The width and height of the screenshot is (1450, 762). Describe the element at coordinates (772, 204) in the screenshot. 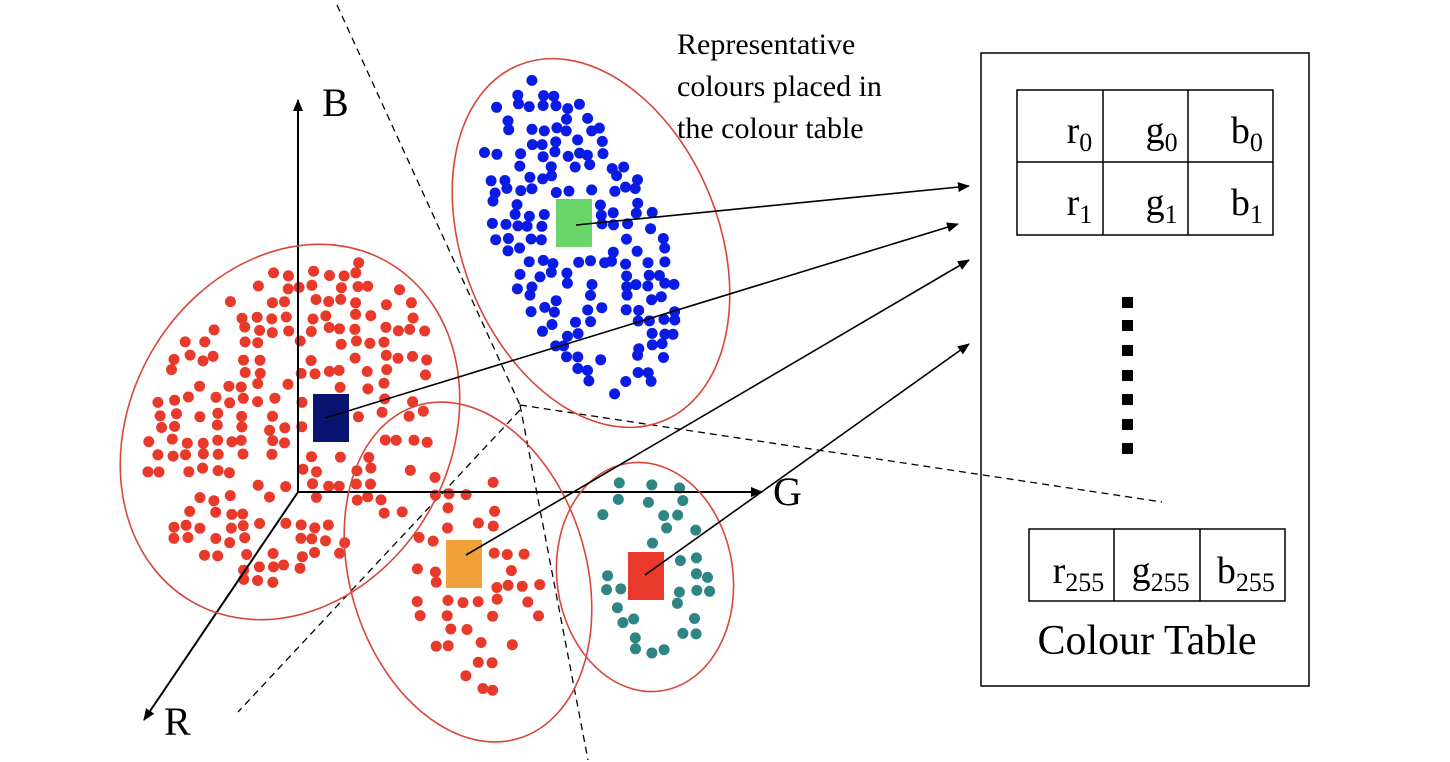

I see `arrow-green-to-table` at that location.